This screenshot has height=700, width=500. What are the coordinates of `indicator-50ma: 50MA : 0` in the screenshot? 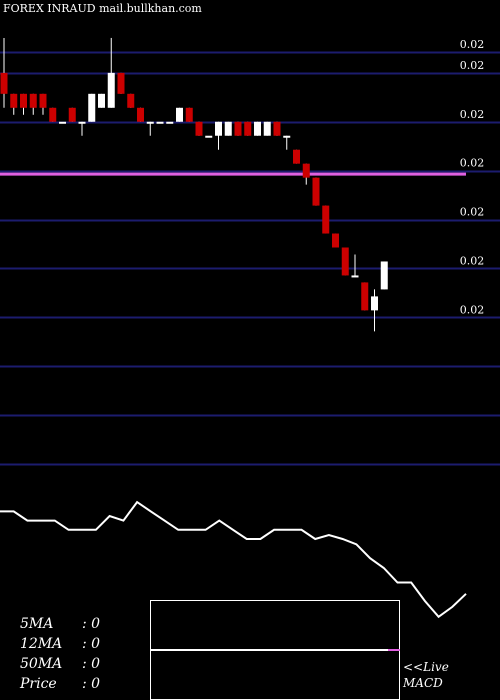 It's located at (60, 664).